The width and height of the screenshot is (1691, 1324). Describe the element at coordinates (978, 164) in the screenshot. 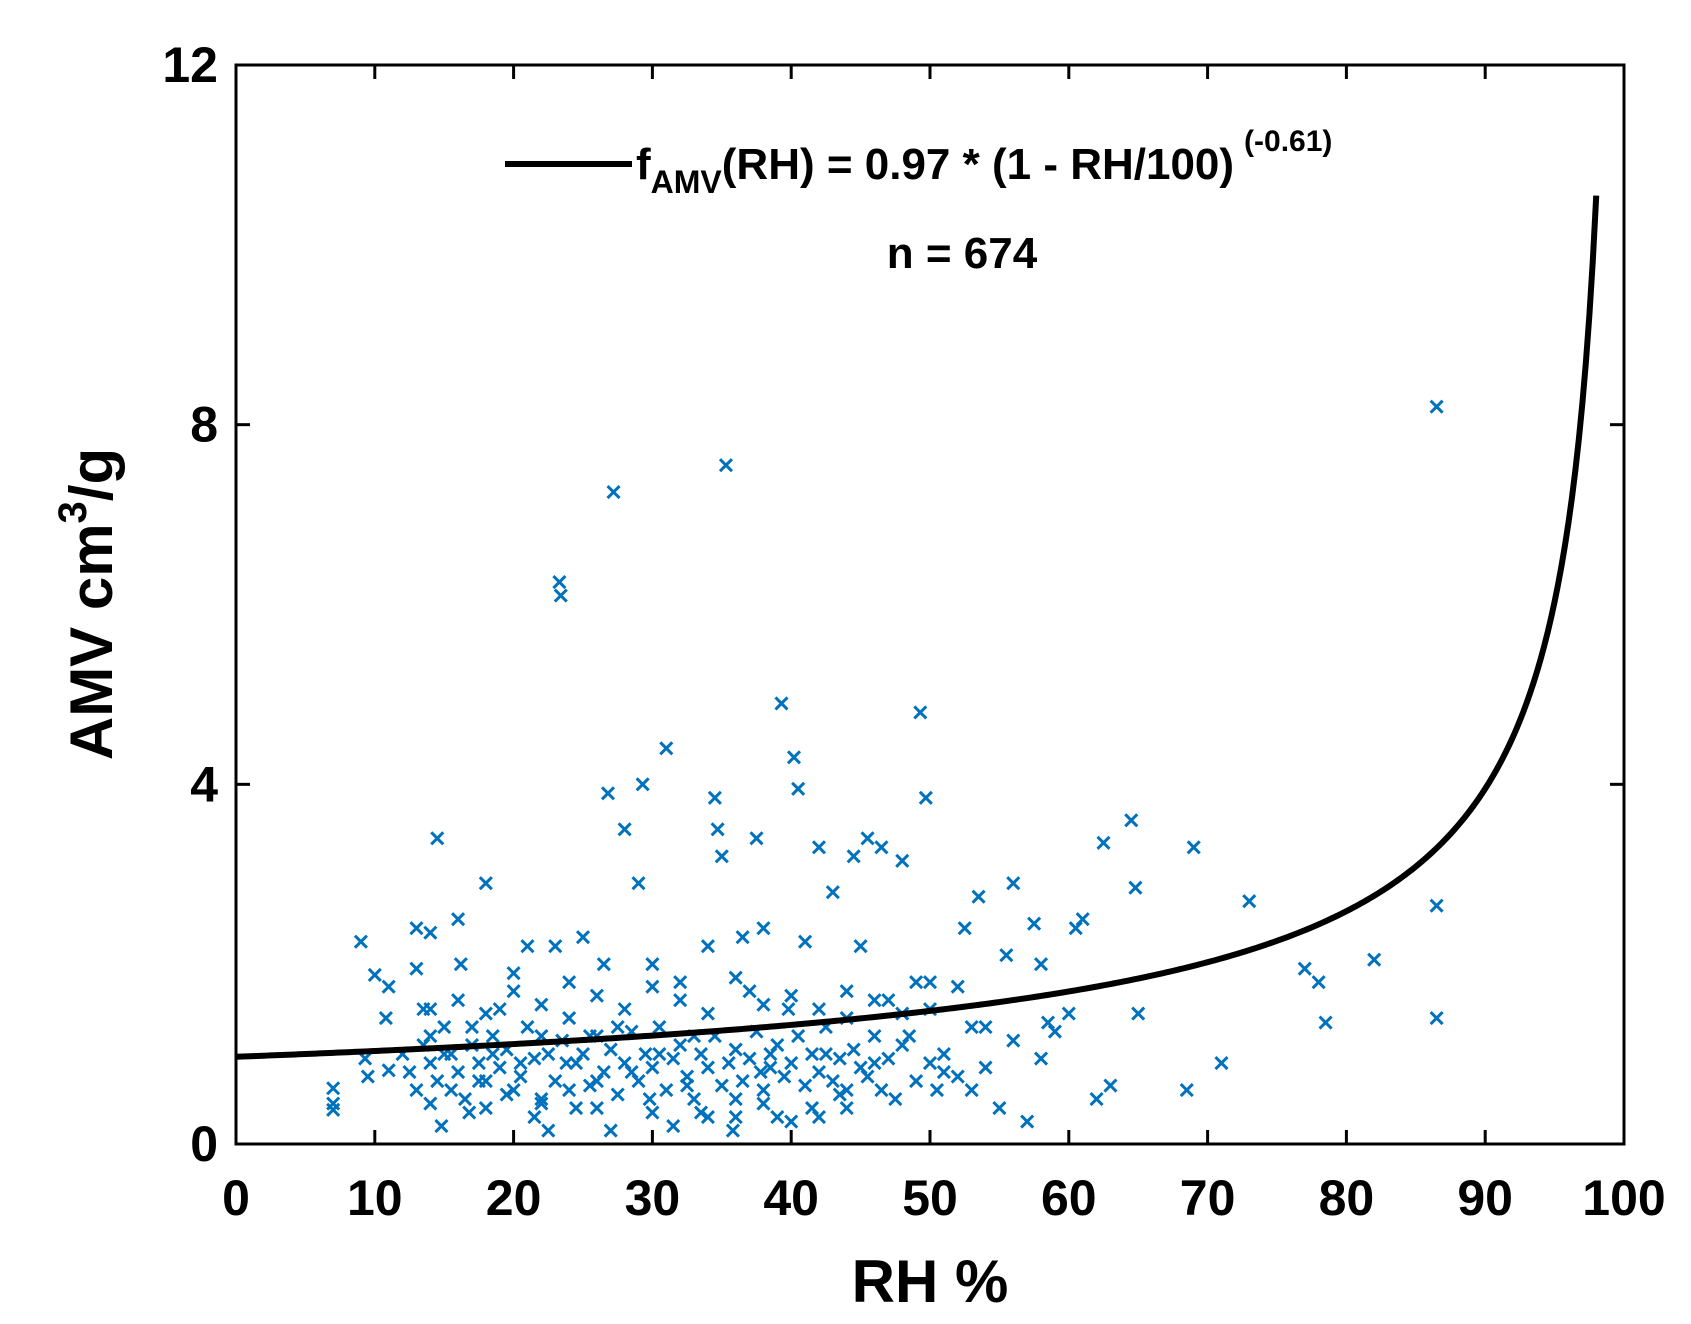

I see `legend-eq-main: (RH) = 0.97 * (1 - RH/100)` at that location.